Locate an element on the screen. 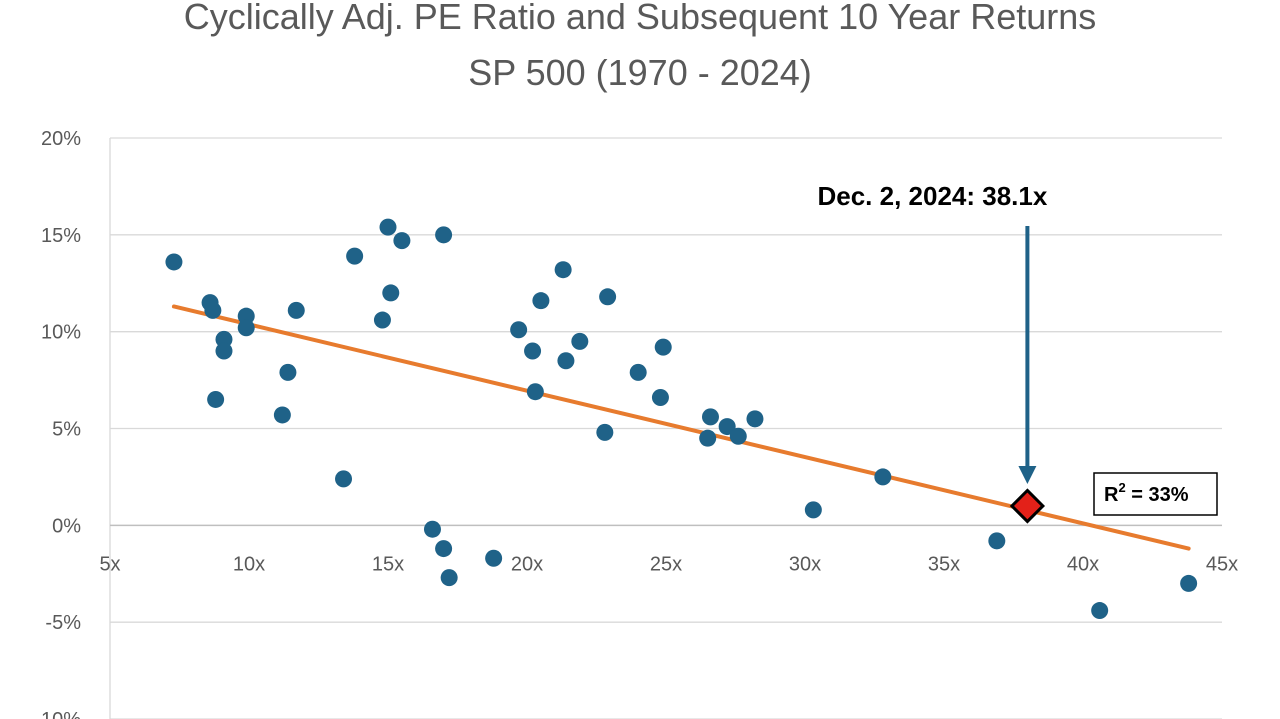  r-squared-superscript: 2 is located at coordinates (1121, 487).